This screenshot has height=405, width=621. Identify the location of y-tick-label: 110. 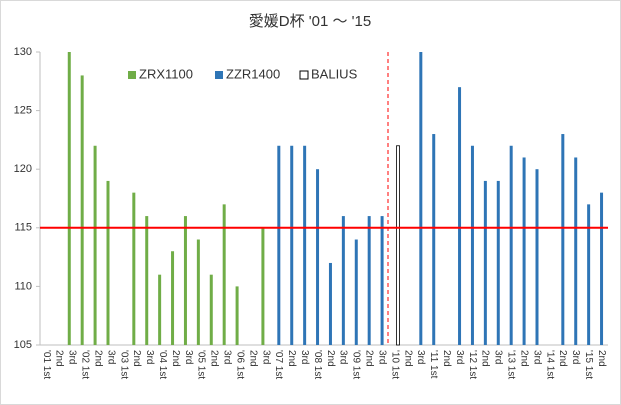
(23, 286).